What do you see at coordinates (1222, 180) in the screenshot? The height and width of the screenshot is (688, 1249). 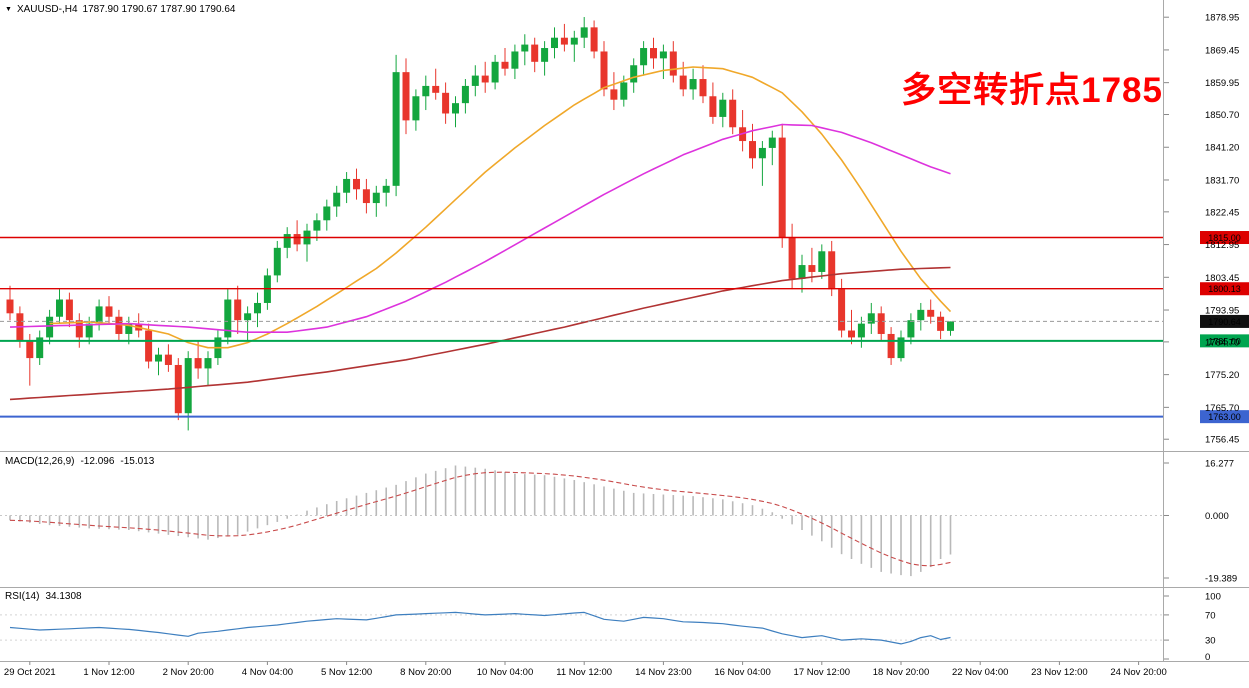 I see `price-scale-label: 1831.70` at bounding box center [1222, 180].